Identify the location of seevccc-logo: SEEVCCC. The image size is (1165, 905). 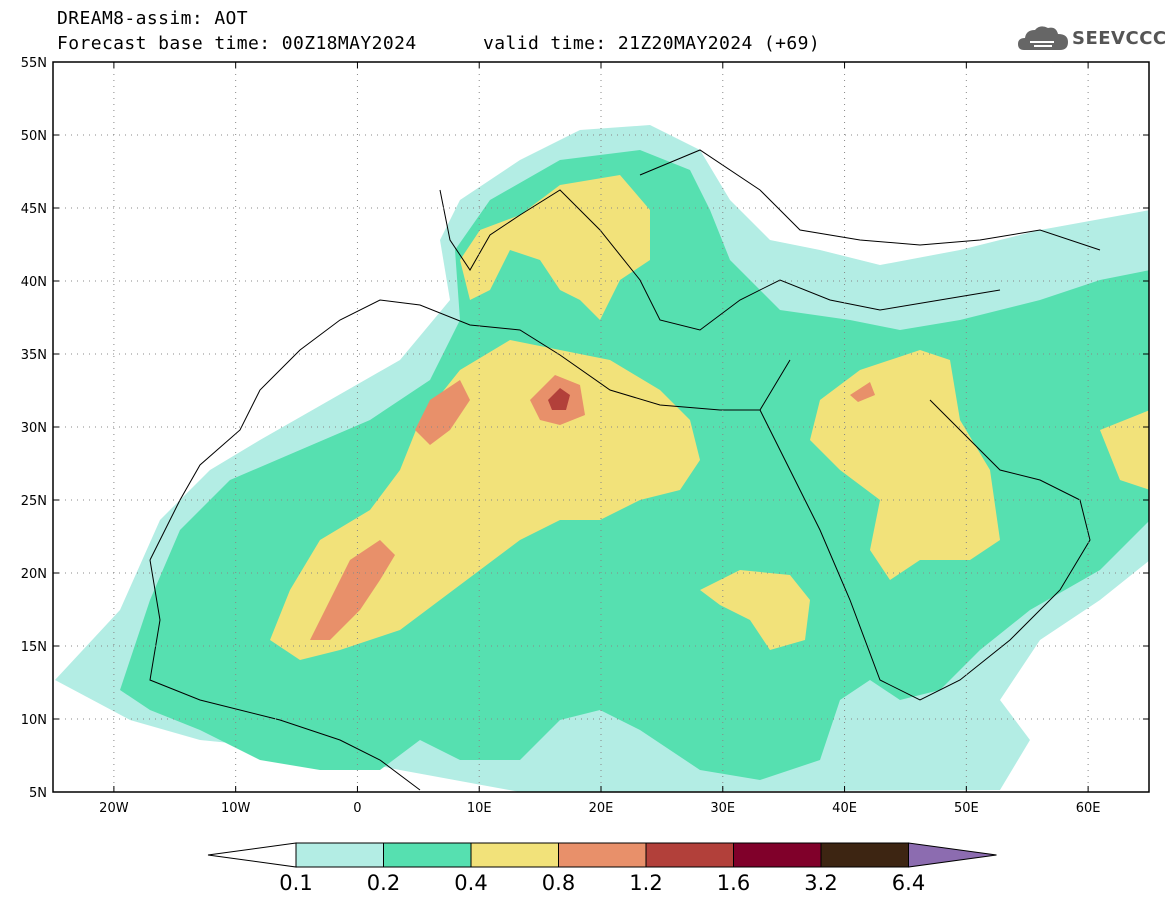
(1090, 40).